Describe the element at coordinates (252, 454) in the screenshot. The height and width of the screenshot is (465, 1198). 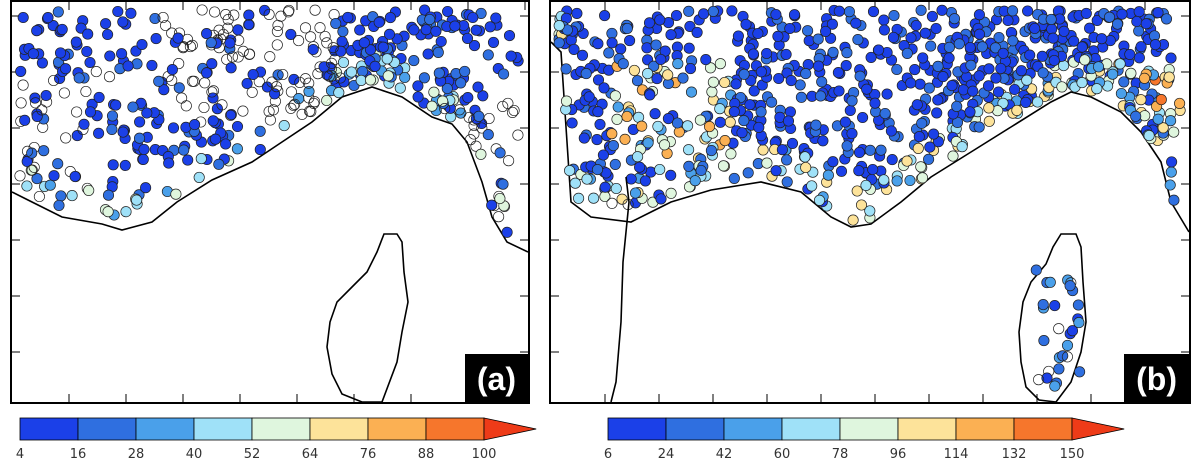
I see `colorbar-tick-label: 52` at that location.